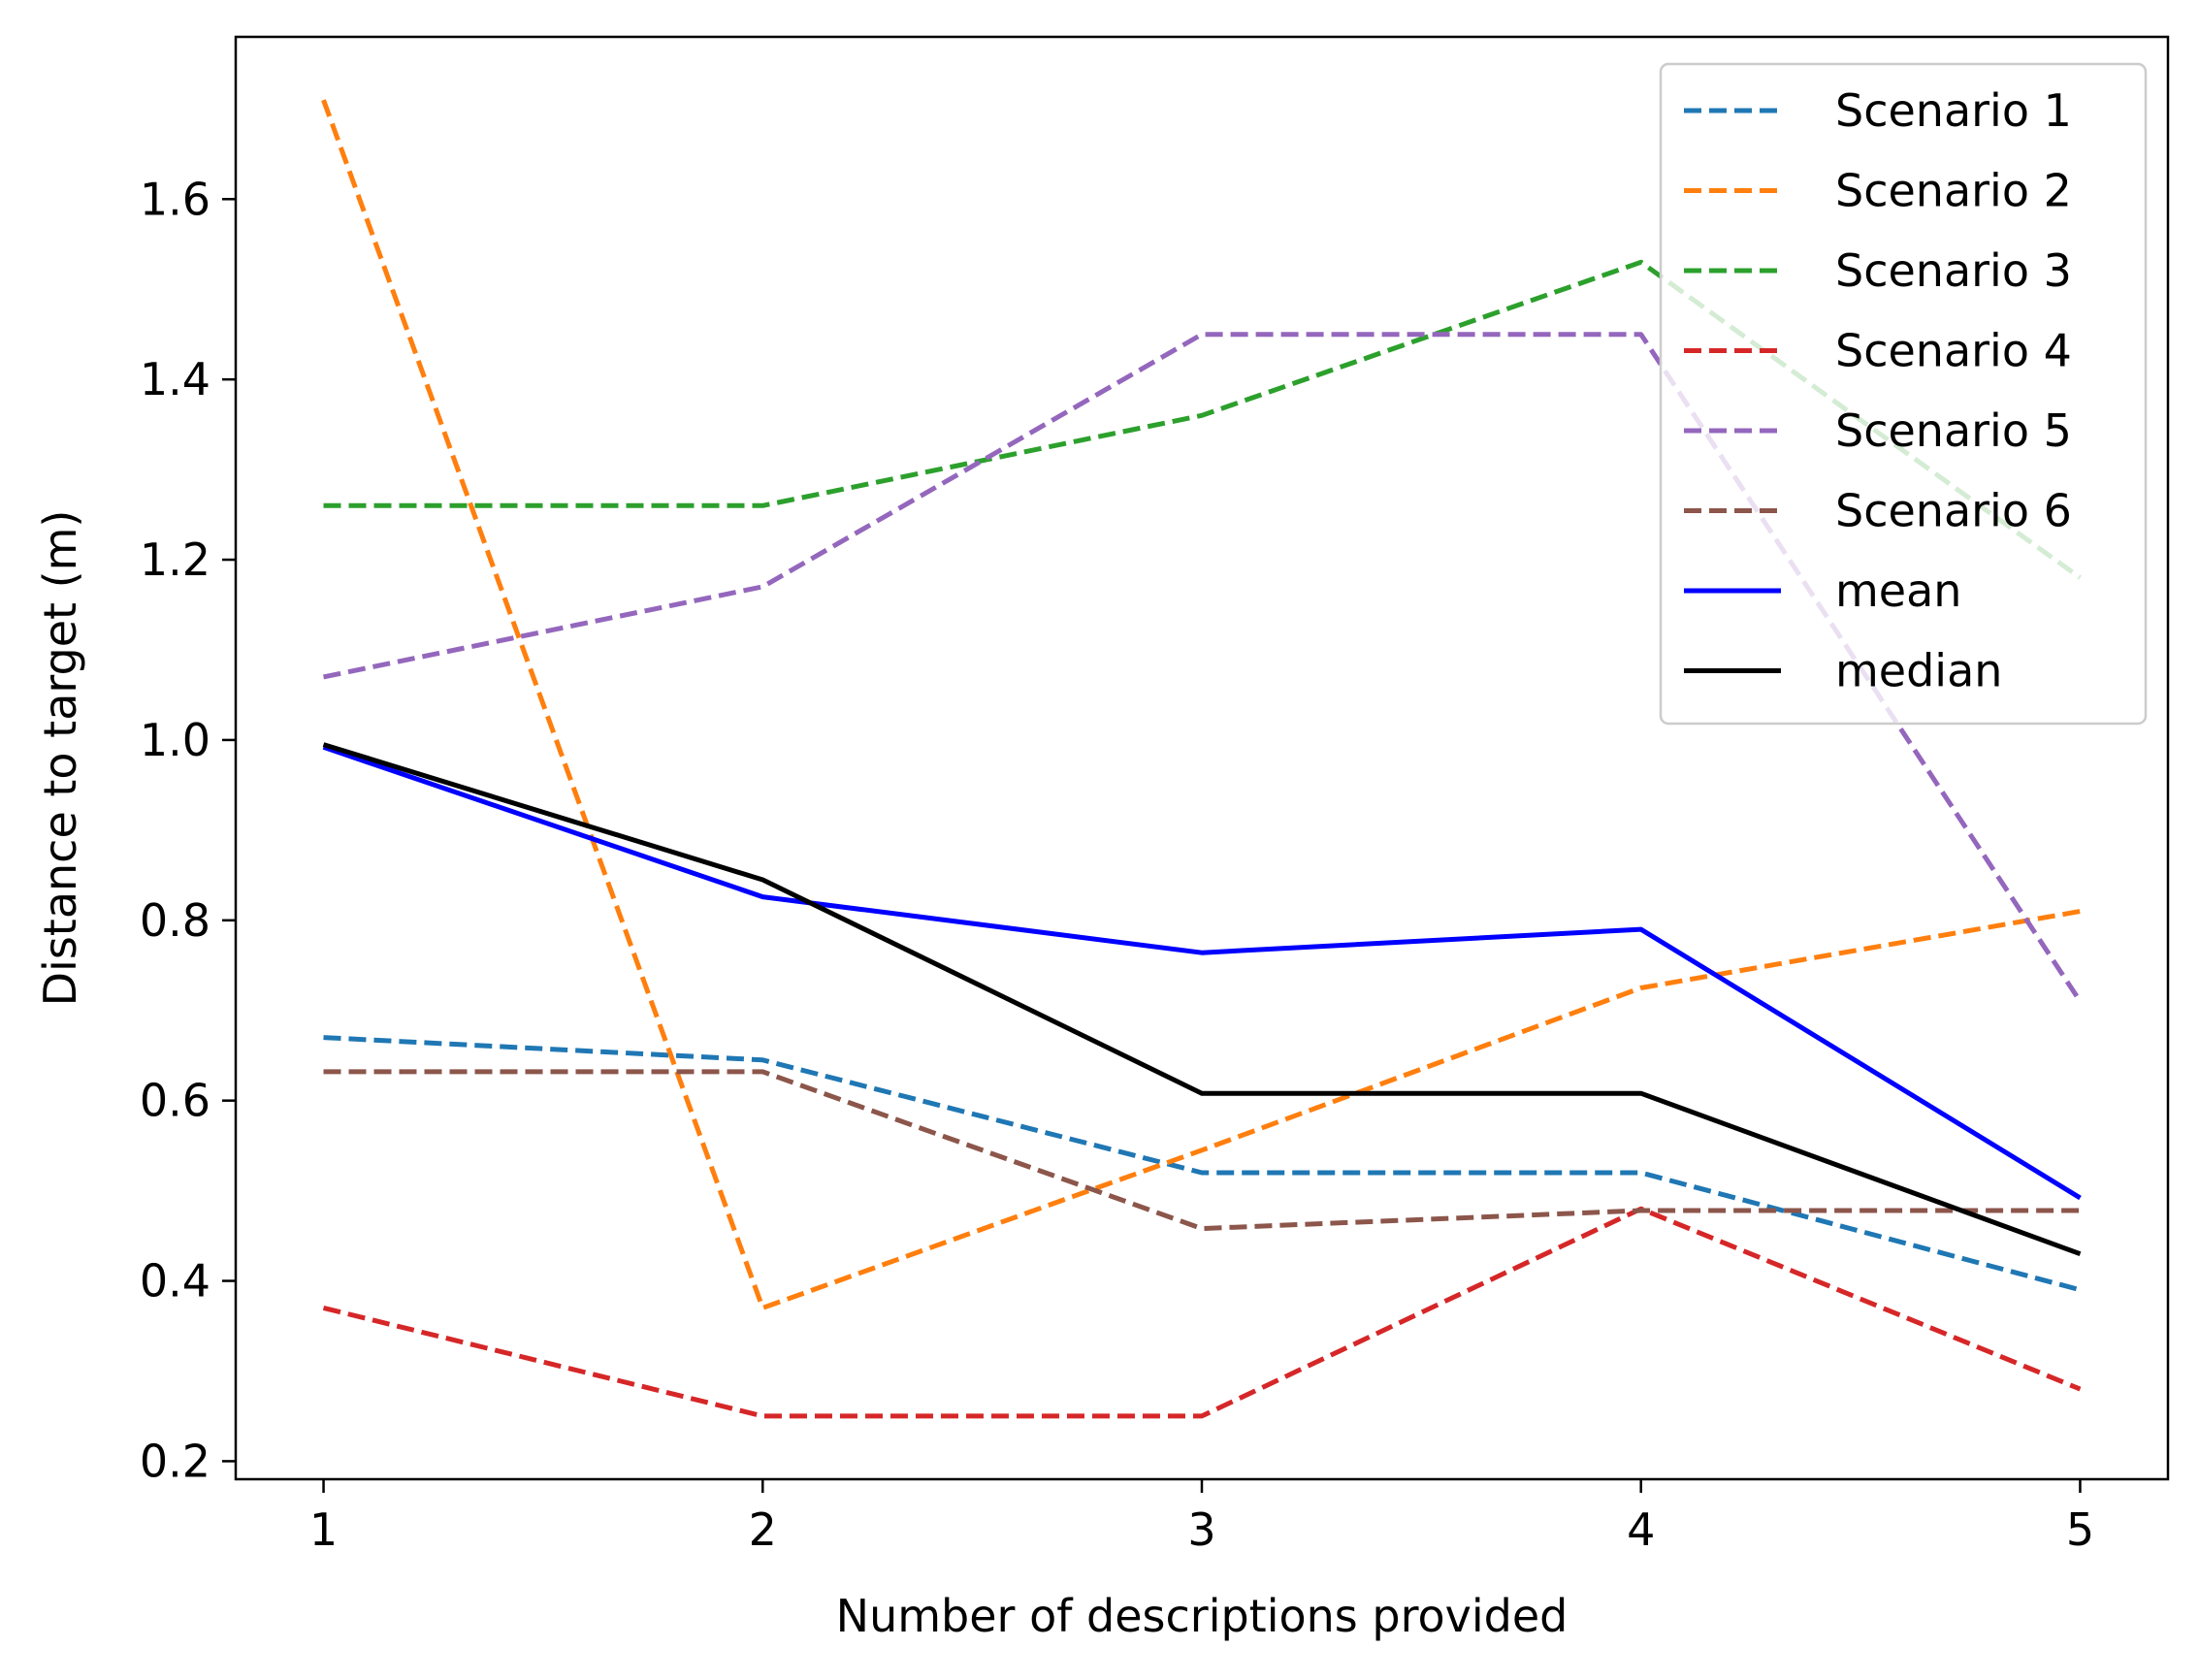 This screenshot has width=2199, height=1680. What do you see at coordinates (2080, 1529) in the screenshot?
I see `x-tick-label: 5` at bounding box center [2080, 1529].